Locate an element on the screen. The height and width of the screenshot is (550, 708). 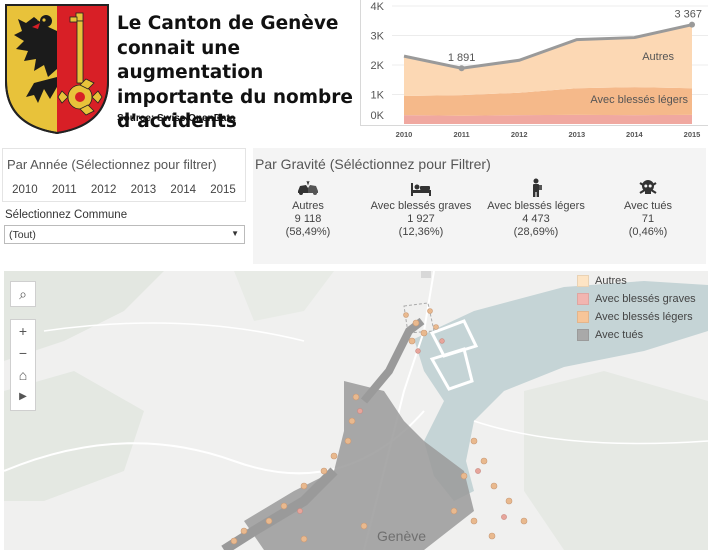
injured-person-icon is located at coordinates (537, 187).